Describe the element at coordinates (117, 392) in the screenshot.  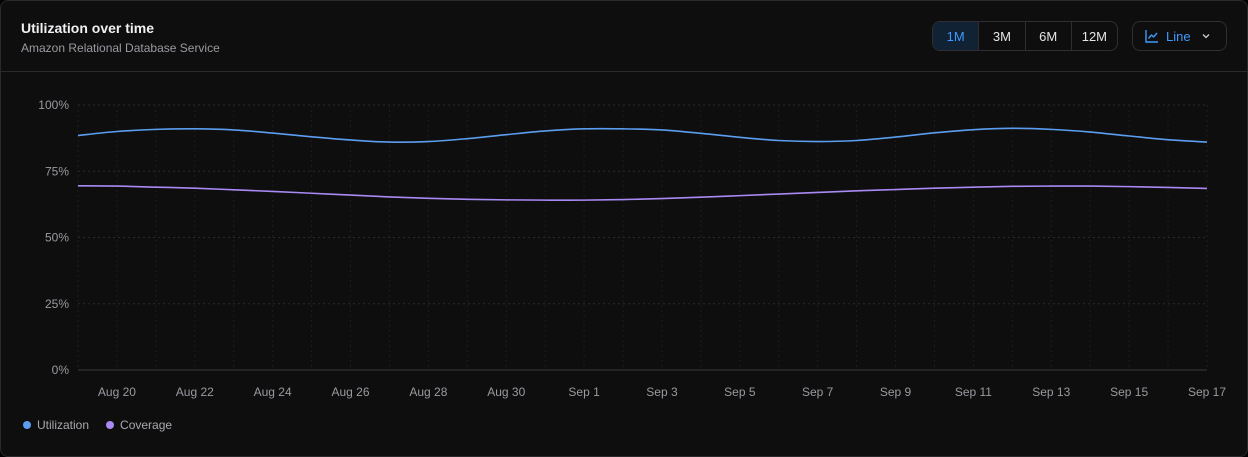
I see `x-tick-label: Aug 20` at that location.